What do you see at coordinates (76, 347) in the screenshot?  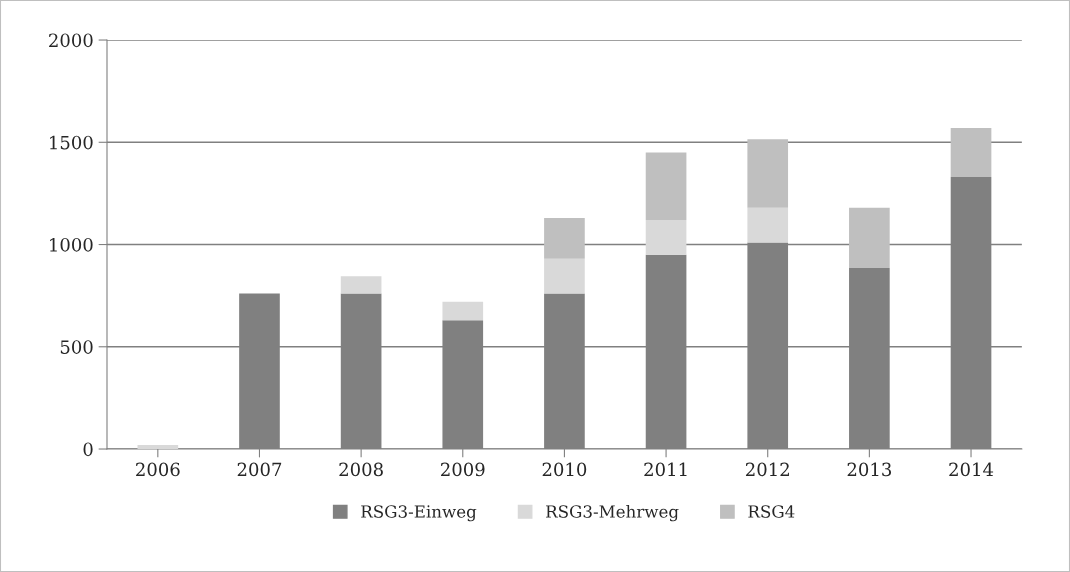 I see `y-tick-label: 500` at bounding box center [76, 347].